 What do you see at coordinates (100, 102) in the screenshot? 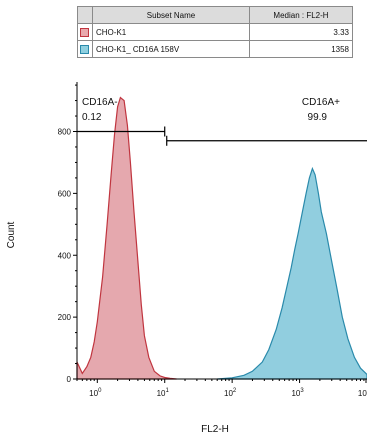
I see `gate-negative-name: CD16A-` at bounding box center [100, 102].